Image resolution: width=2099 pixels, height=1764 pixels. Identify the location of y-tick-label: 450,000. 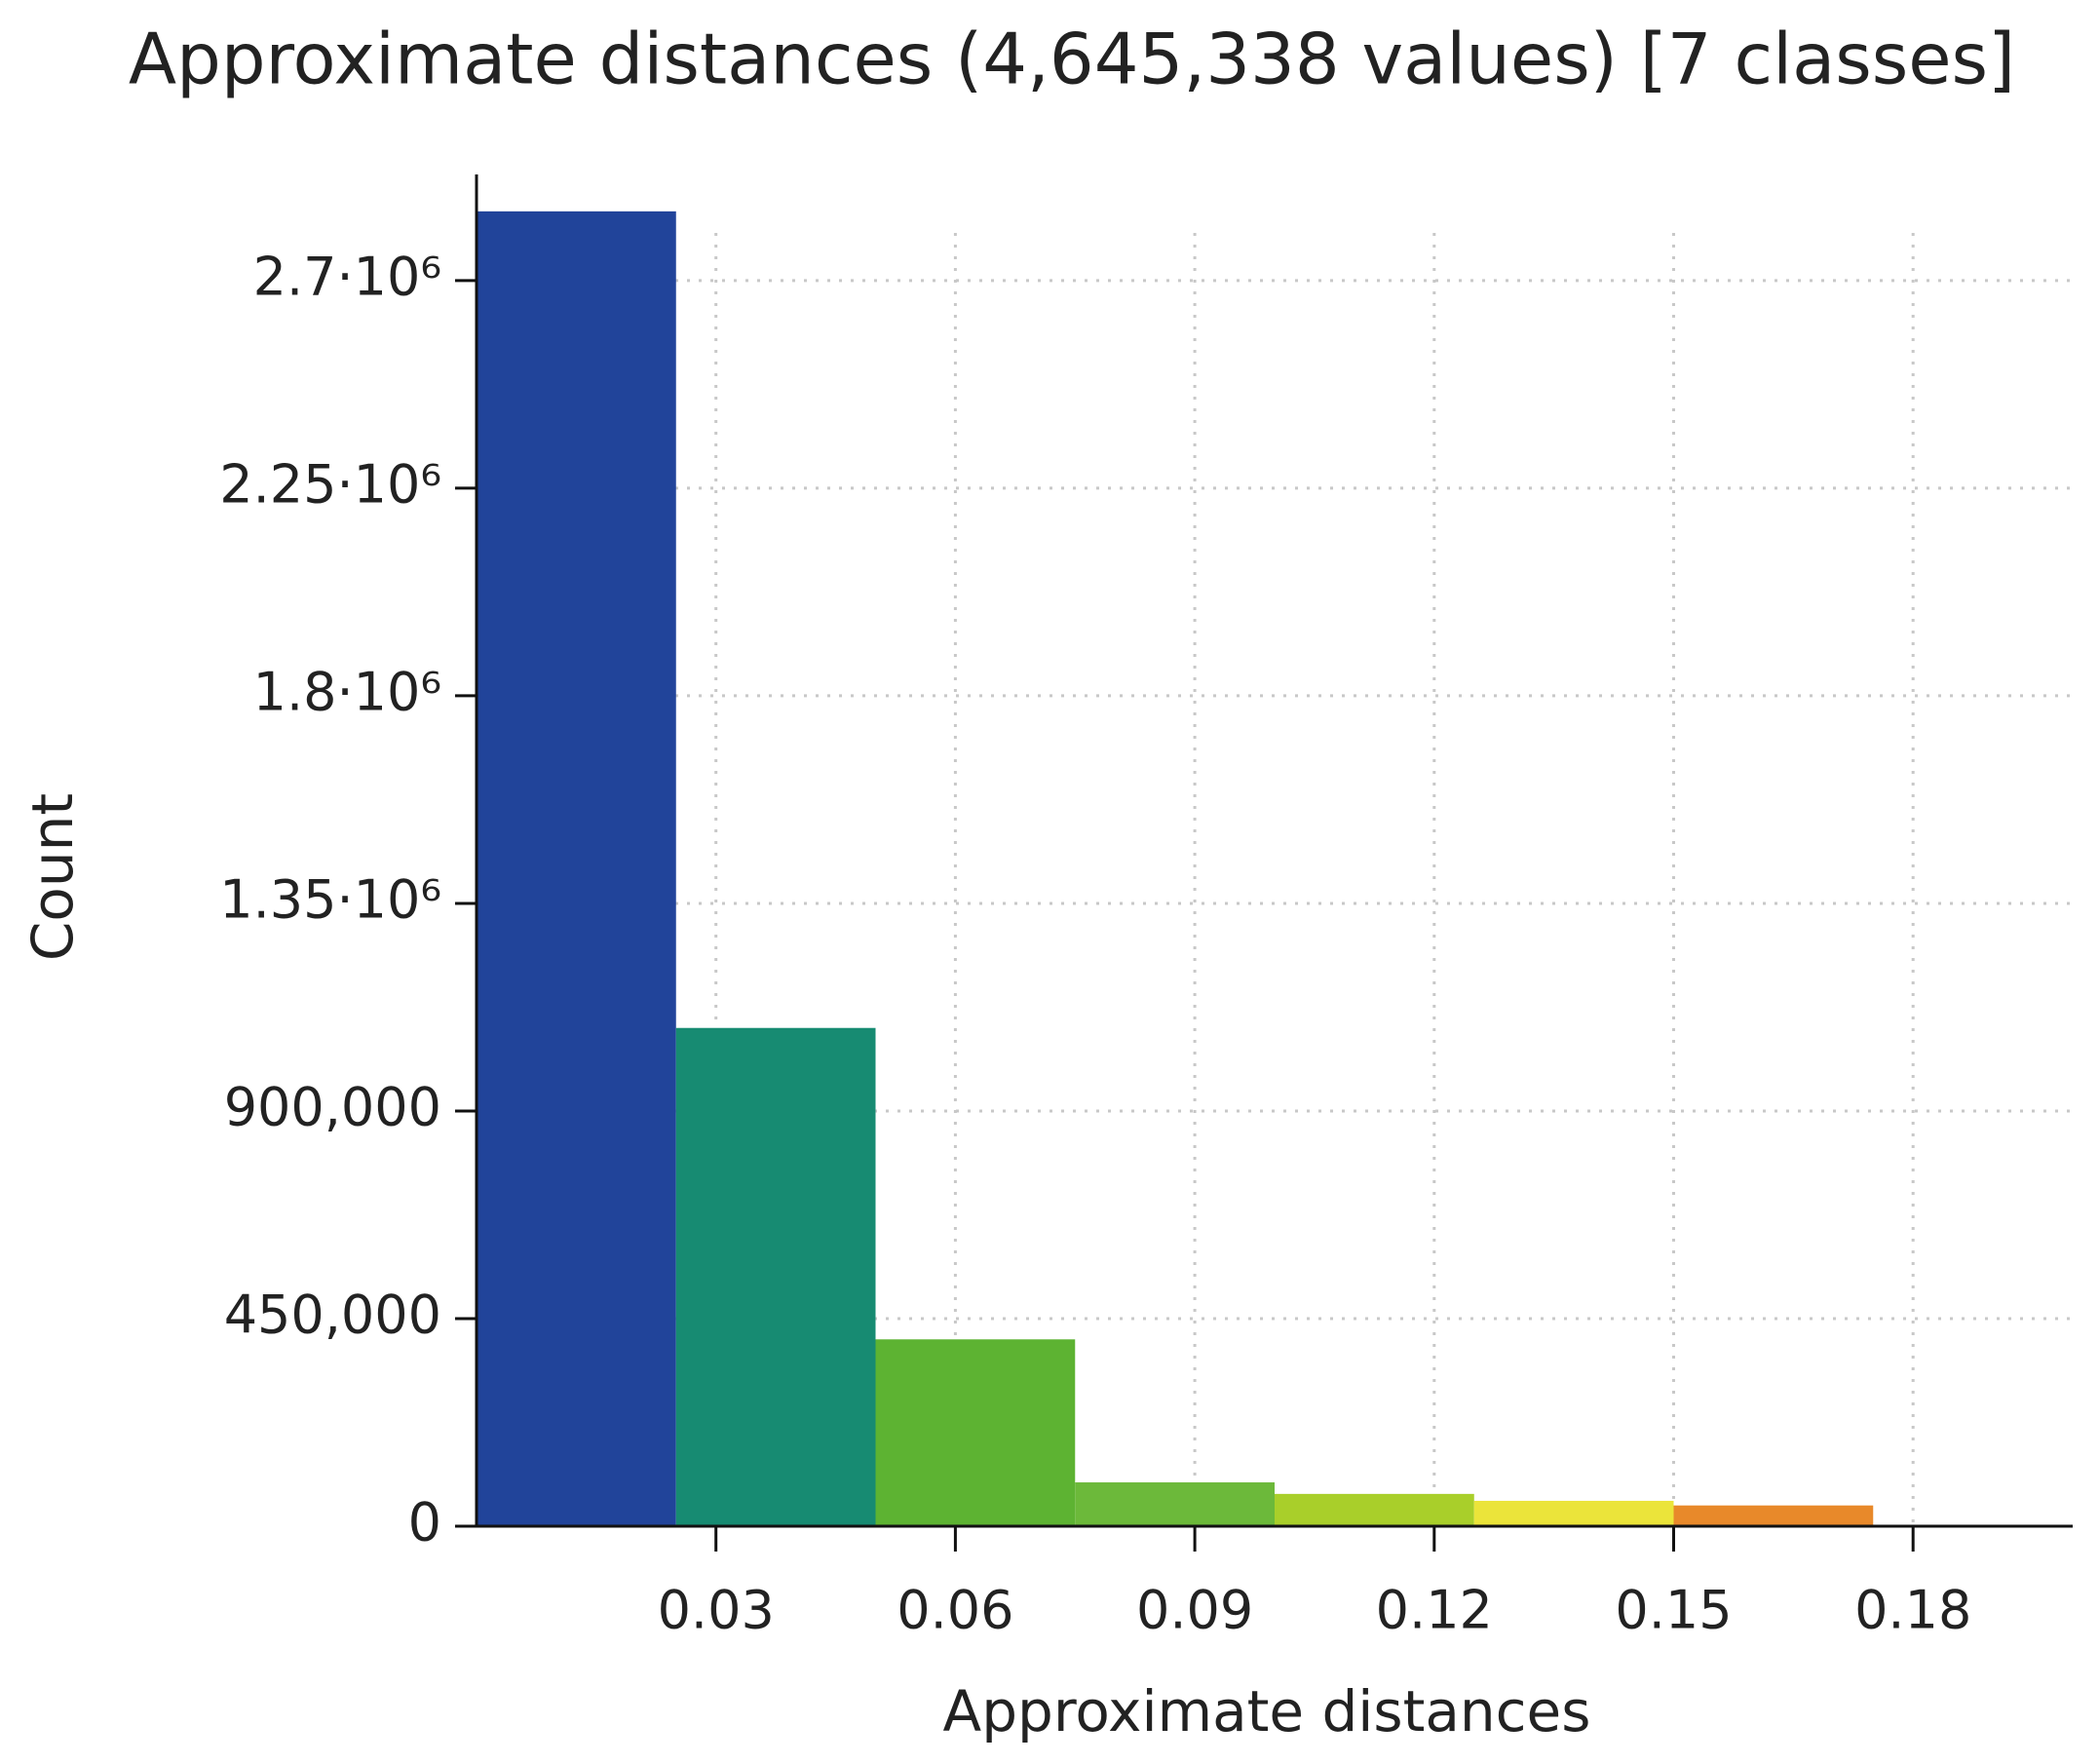
(333, 1315).